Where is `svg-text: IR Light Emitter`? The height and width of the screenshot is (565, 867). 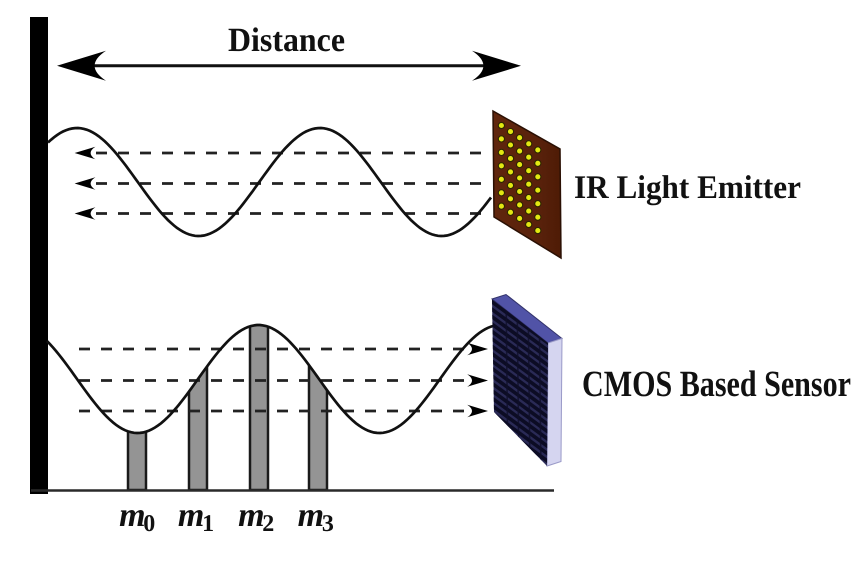
svg-text: IR Light Emitter is located at coordinates (687, 188).